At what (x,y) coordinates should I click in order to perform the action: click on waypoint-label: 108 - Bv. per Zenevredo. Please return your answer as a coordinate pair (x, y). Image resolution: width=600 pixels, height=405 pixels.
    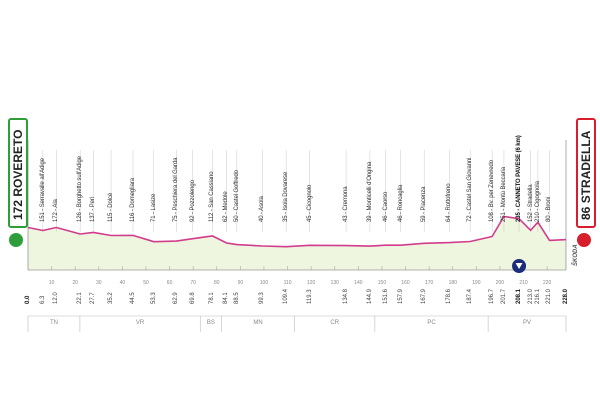
    Looking at the image, I should click on (492, 191).